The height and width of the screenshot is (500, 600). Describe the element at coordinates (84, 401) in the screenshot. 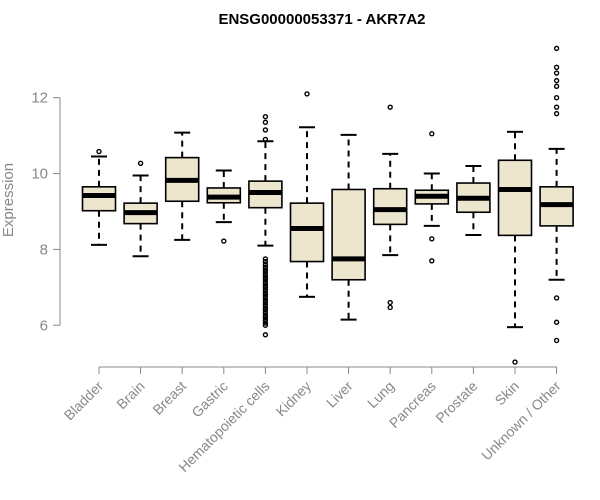

I see `x-tick-label: Bladder` at that location.